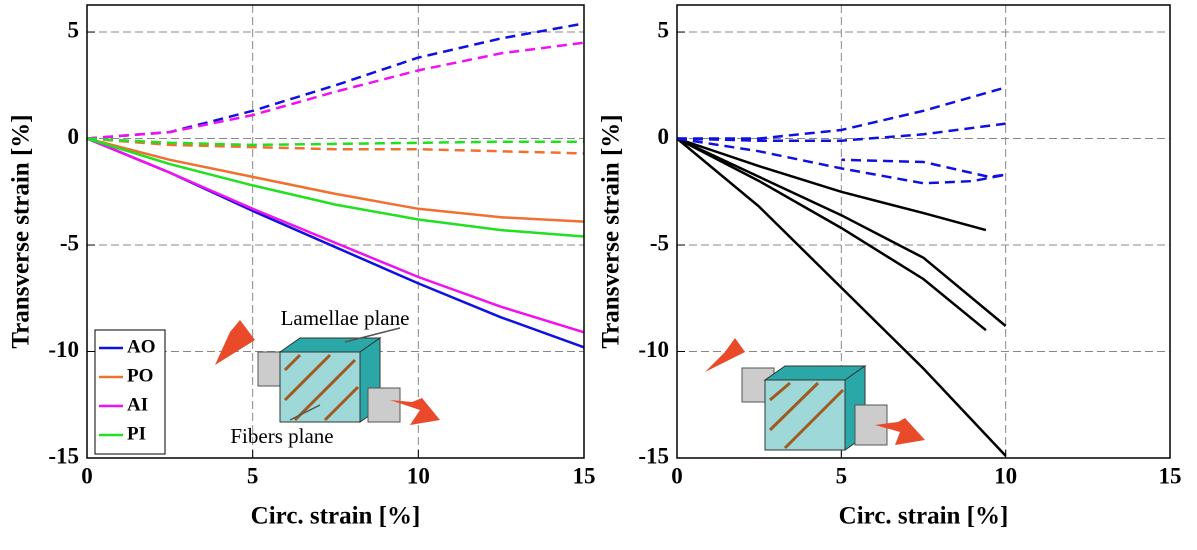  I want to click on legend-label: PO, so click(140, 375).